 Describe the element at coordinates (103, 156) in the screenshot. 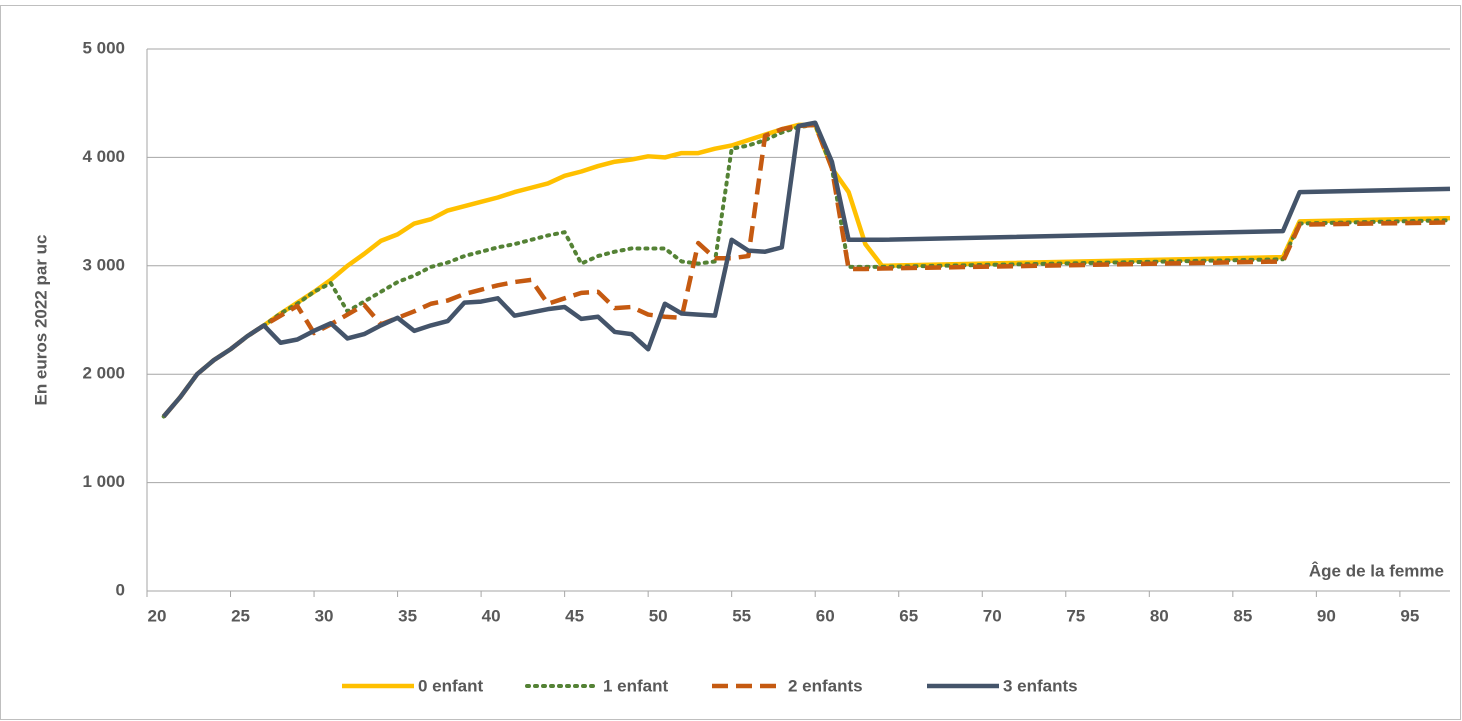

I see `y-tick-label: 4 000` at that location.